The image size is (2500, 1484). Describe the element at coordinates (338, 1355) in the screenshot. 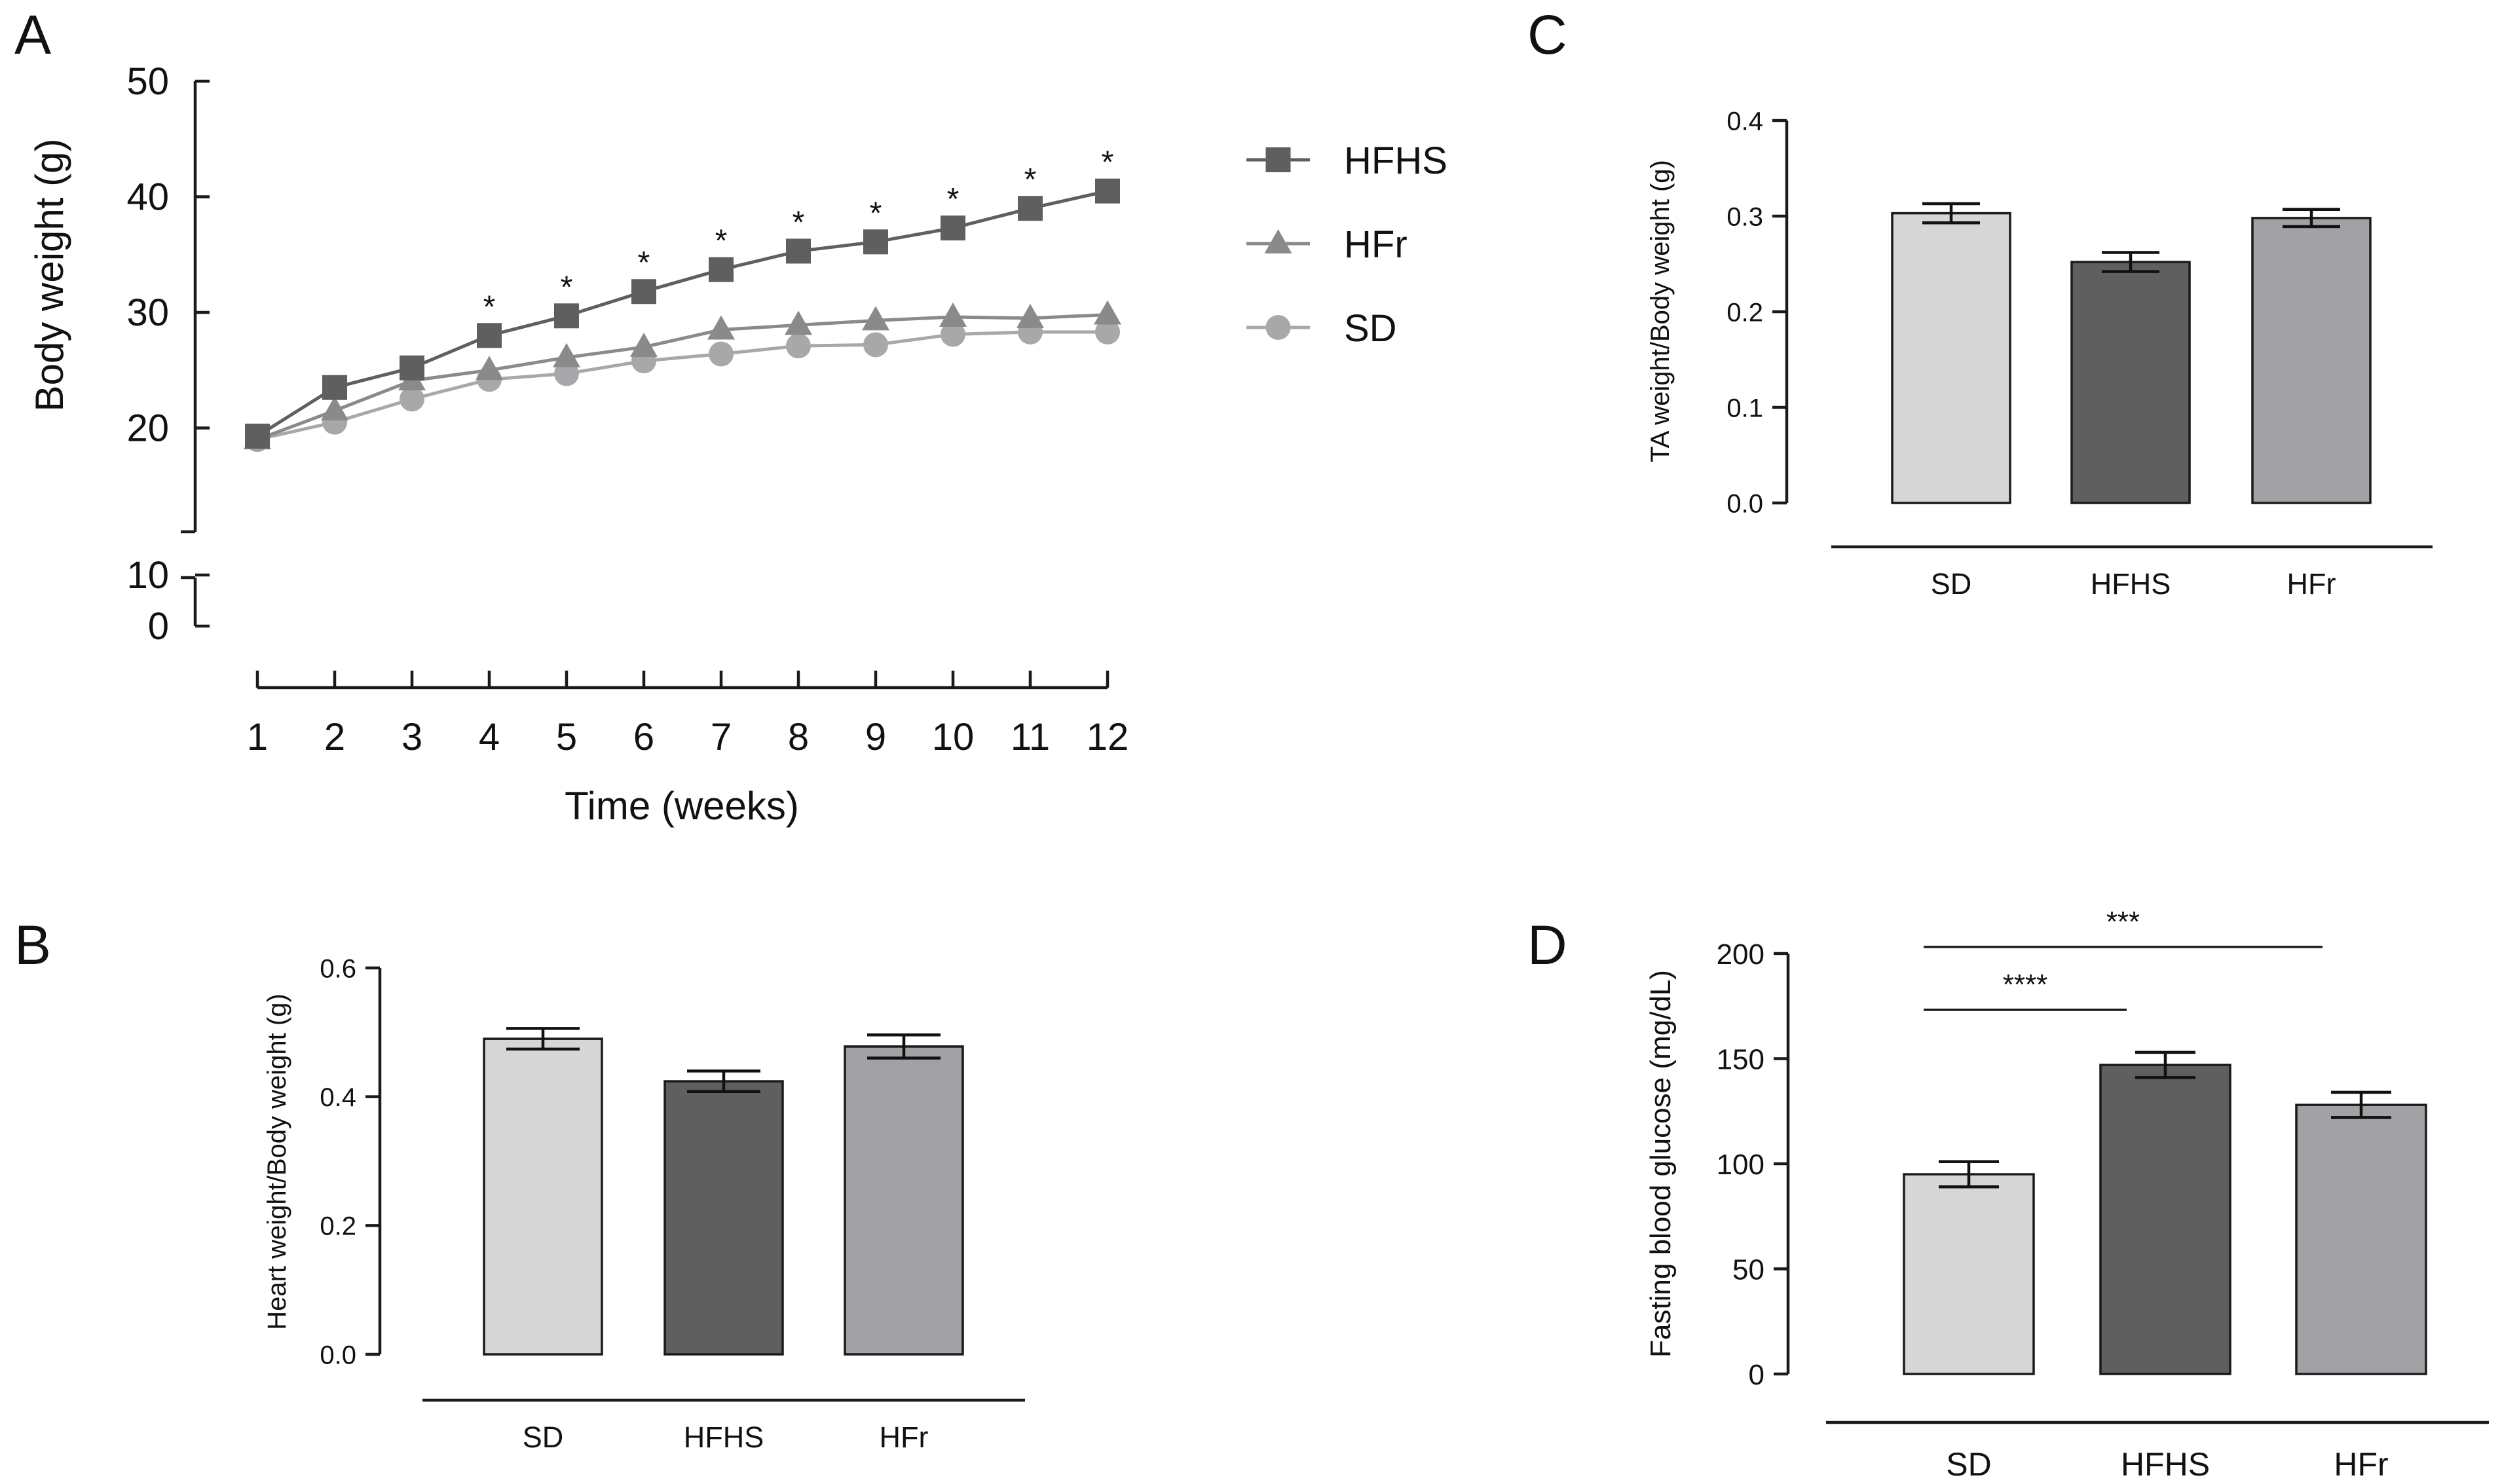

I see `y-tick-label: 0.0` at that location.